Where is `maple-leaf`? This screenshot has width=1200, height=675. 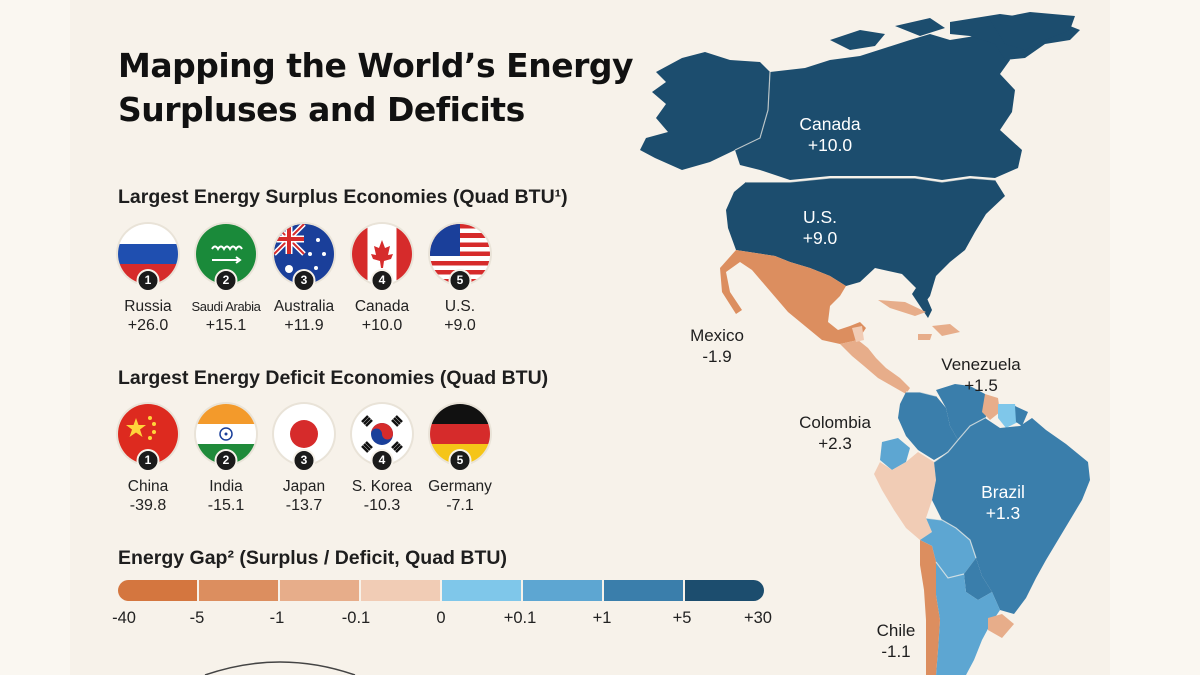
maple-leaf is located at coordinates (382, 254).